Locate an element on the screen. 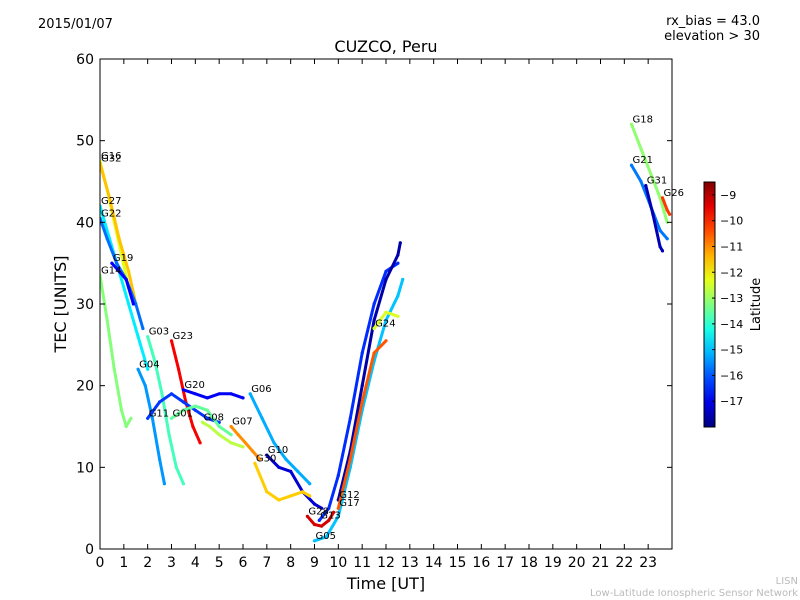 The width and height of the screenshot is (800, 600). series-g01 is located at coordinates (201, 420).